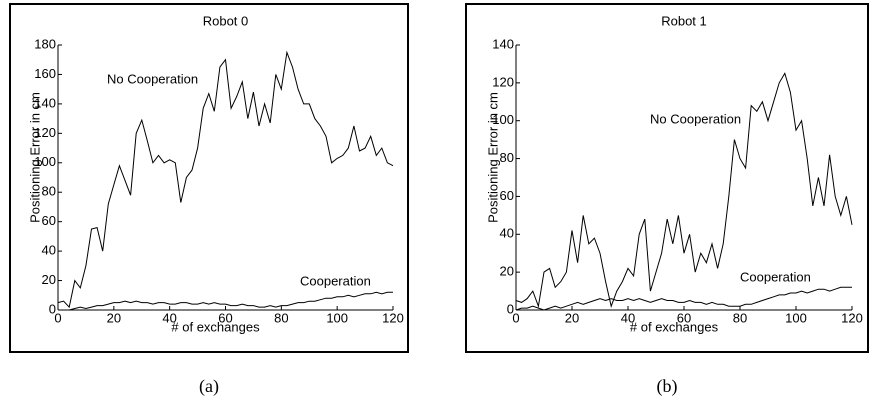  What do you see at coordinates (667, 386) in the screenshot?
I see `caption: (b)` at bounding box center [667, 386].